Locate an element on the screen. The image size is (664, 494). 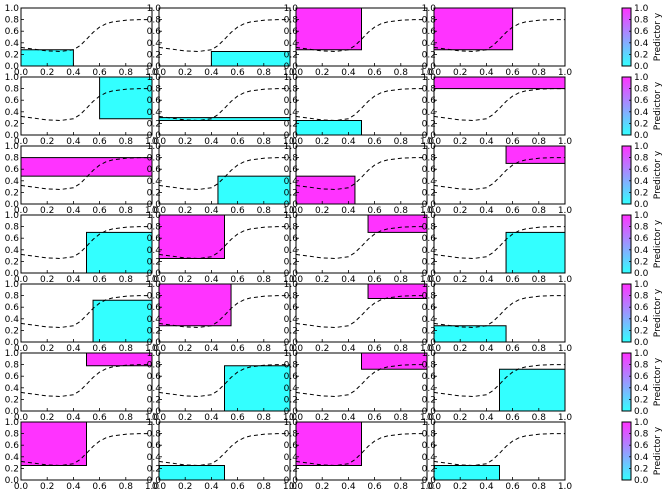
panel-5-4: 0.0 0.2 0.4 0.6 0.8 1.00.00.20.40.60.81.0 is located at coordinates (497, 317).